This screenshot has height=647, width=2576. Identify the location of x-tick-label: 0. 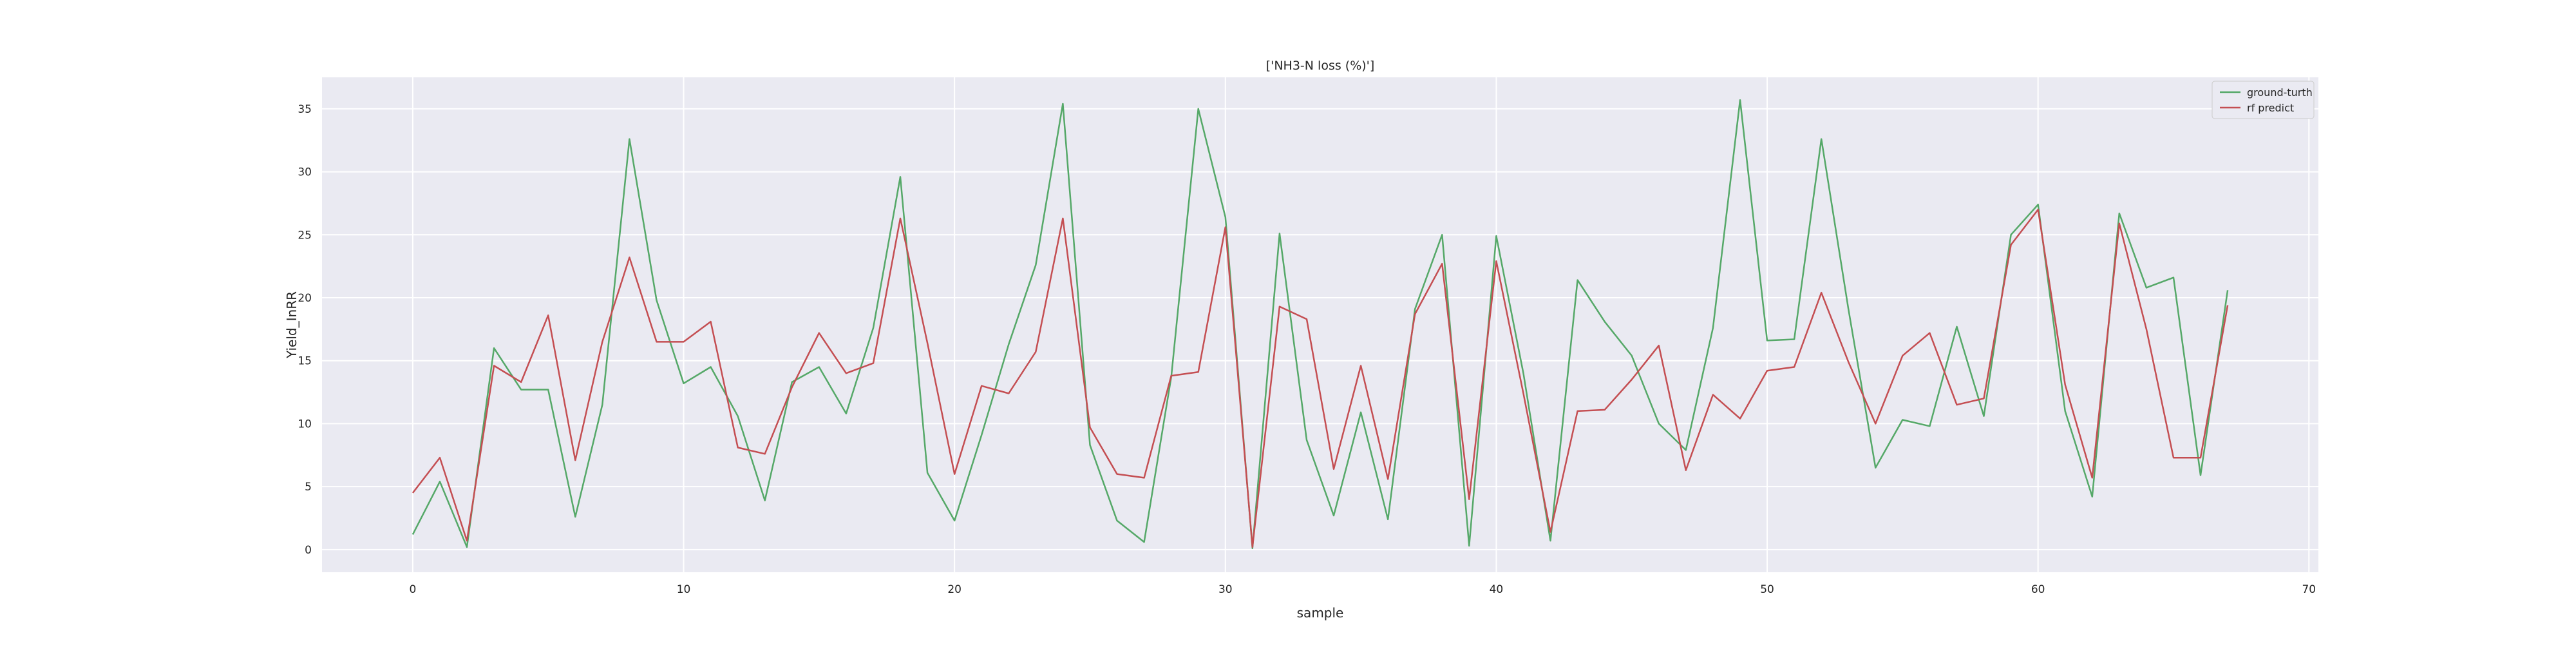
(413, 589).